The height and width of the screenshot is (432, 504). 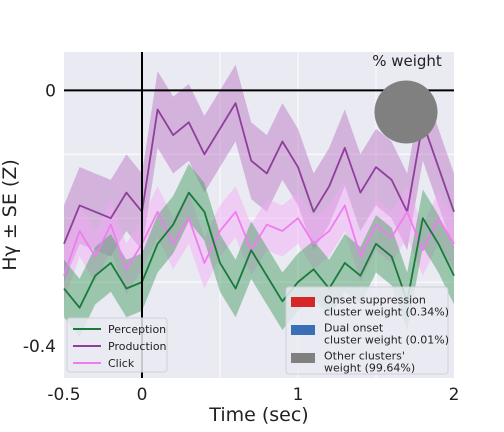 What do you see at coordinates (407, 61) in the screenshot?
I see `pie-title: % weight` at bounding box center [407, 61].